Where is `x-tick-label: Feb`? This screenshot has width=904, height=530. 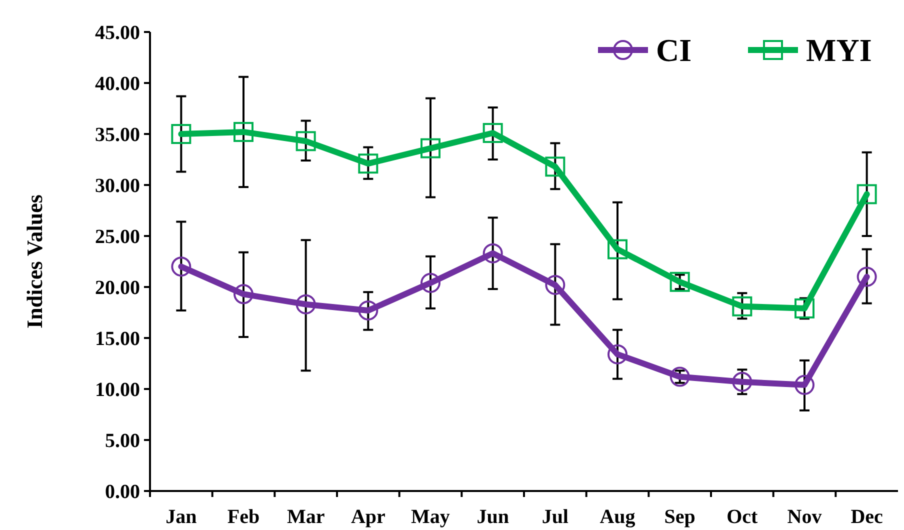
x-tick-label: Feb is located at coordinates (243, 517).